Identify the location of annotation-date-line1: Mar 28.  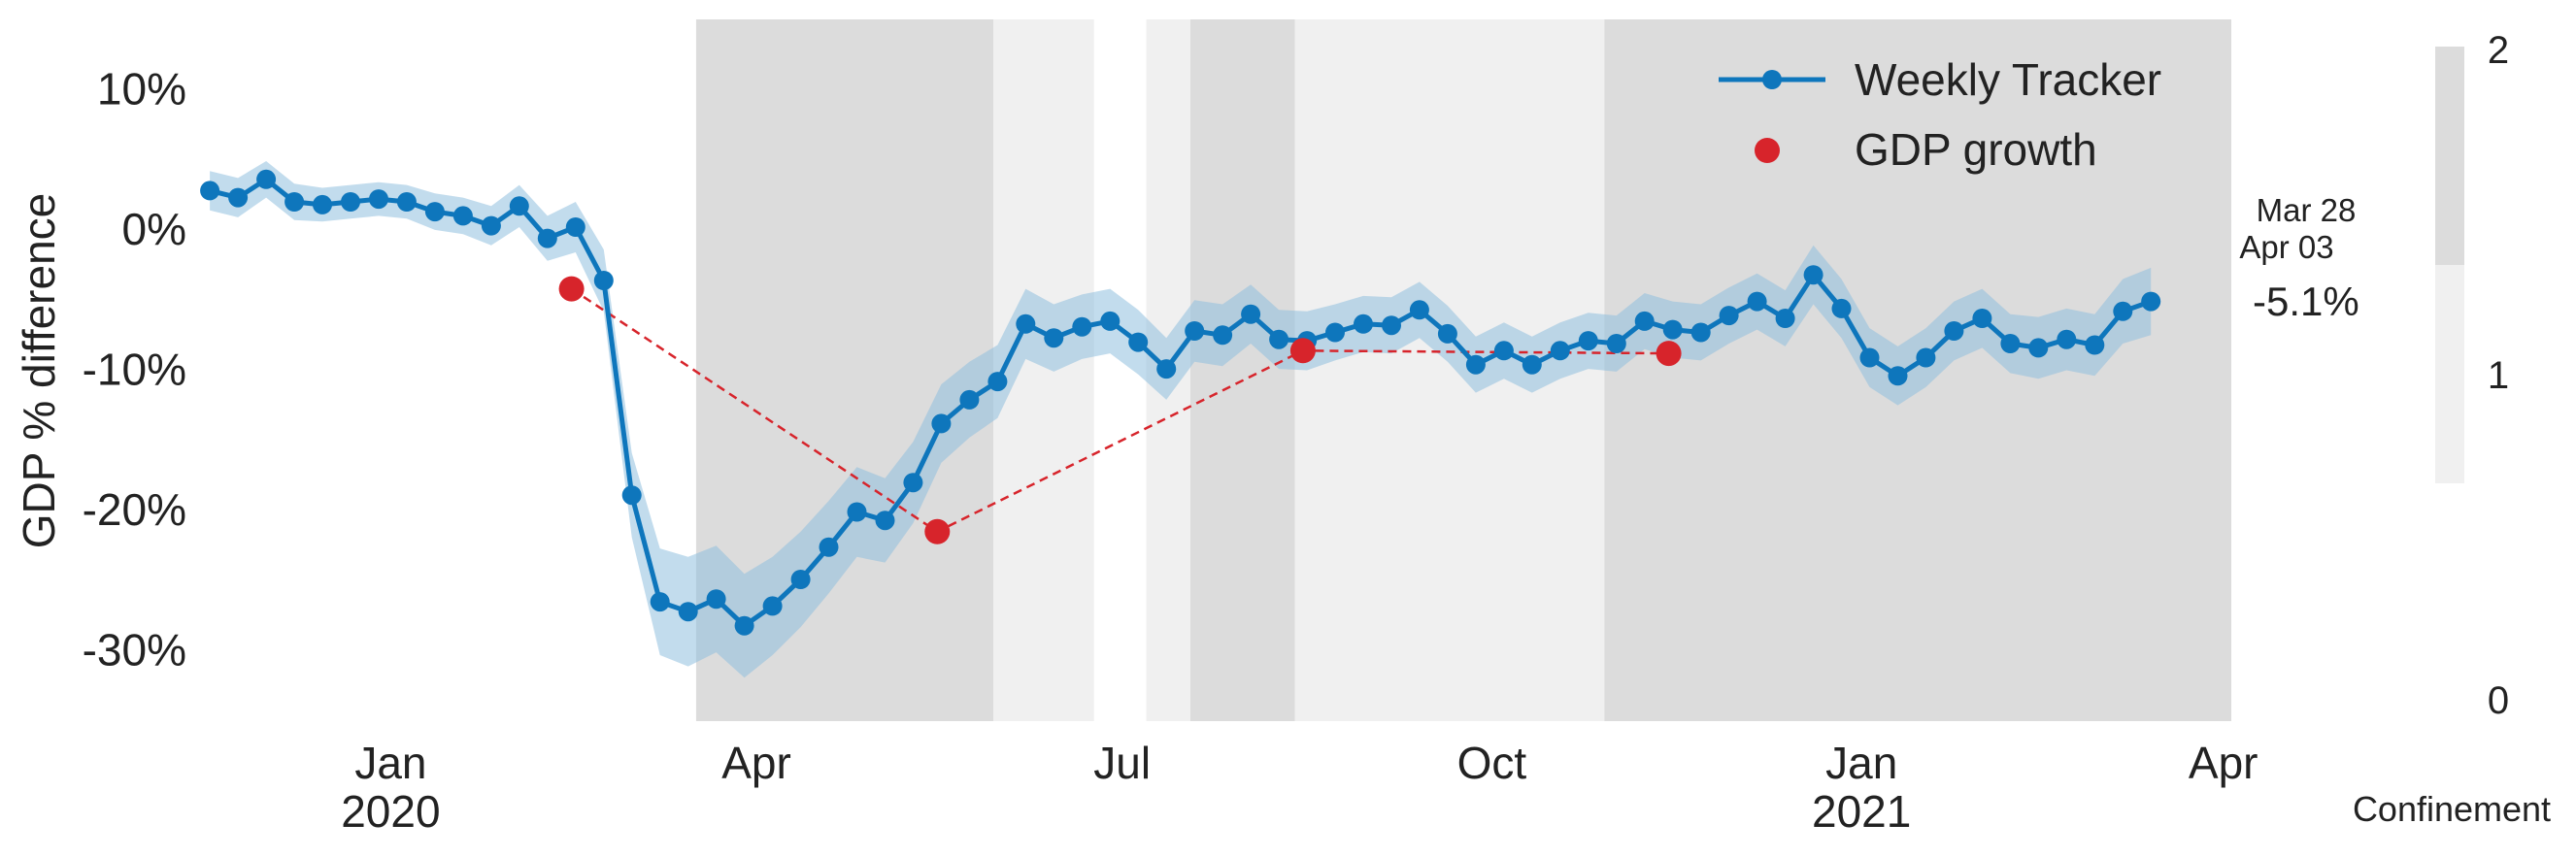
(2307, 210).